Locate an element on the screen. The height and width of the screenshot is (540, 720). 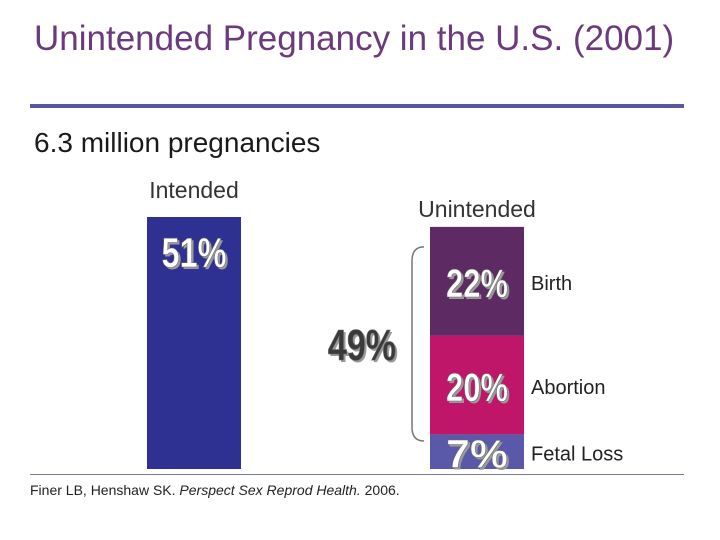
title-divider is located at coordinates (357, 106).